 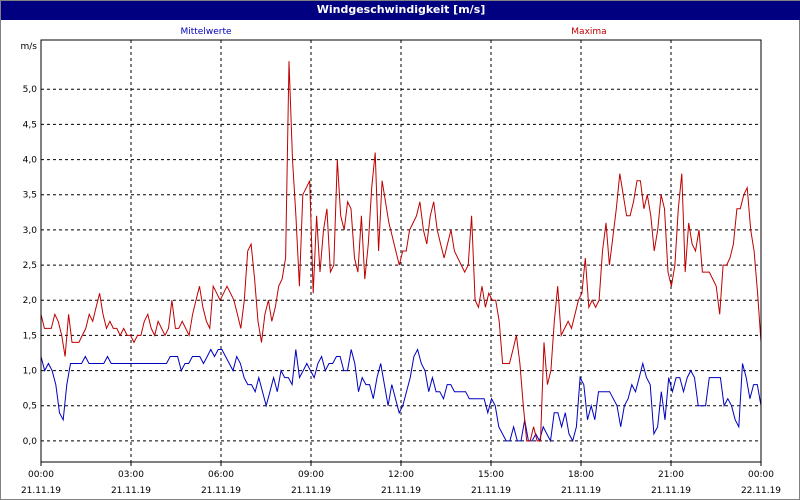 I want to click on y-tick-label: 2,5, so click(x=30, y=266).